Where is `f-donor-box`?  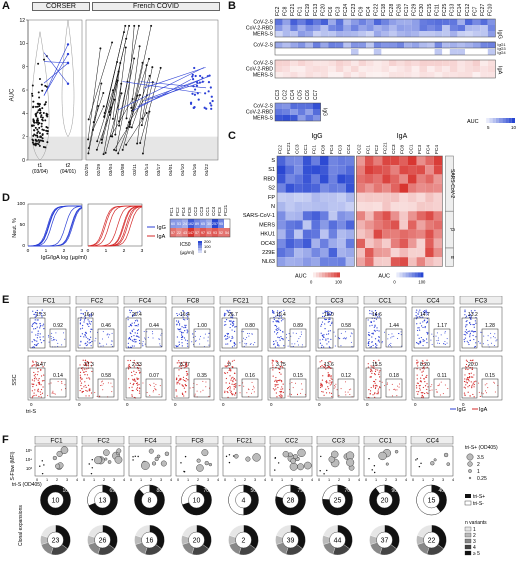 f-donor-box is located at coordinates (244, 440).